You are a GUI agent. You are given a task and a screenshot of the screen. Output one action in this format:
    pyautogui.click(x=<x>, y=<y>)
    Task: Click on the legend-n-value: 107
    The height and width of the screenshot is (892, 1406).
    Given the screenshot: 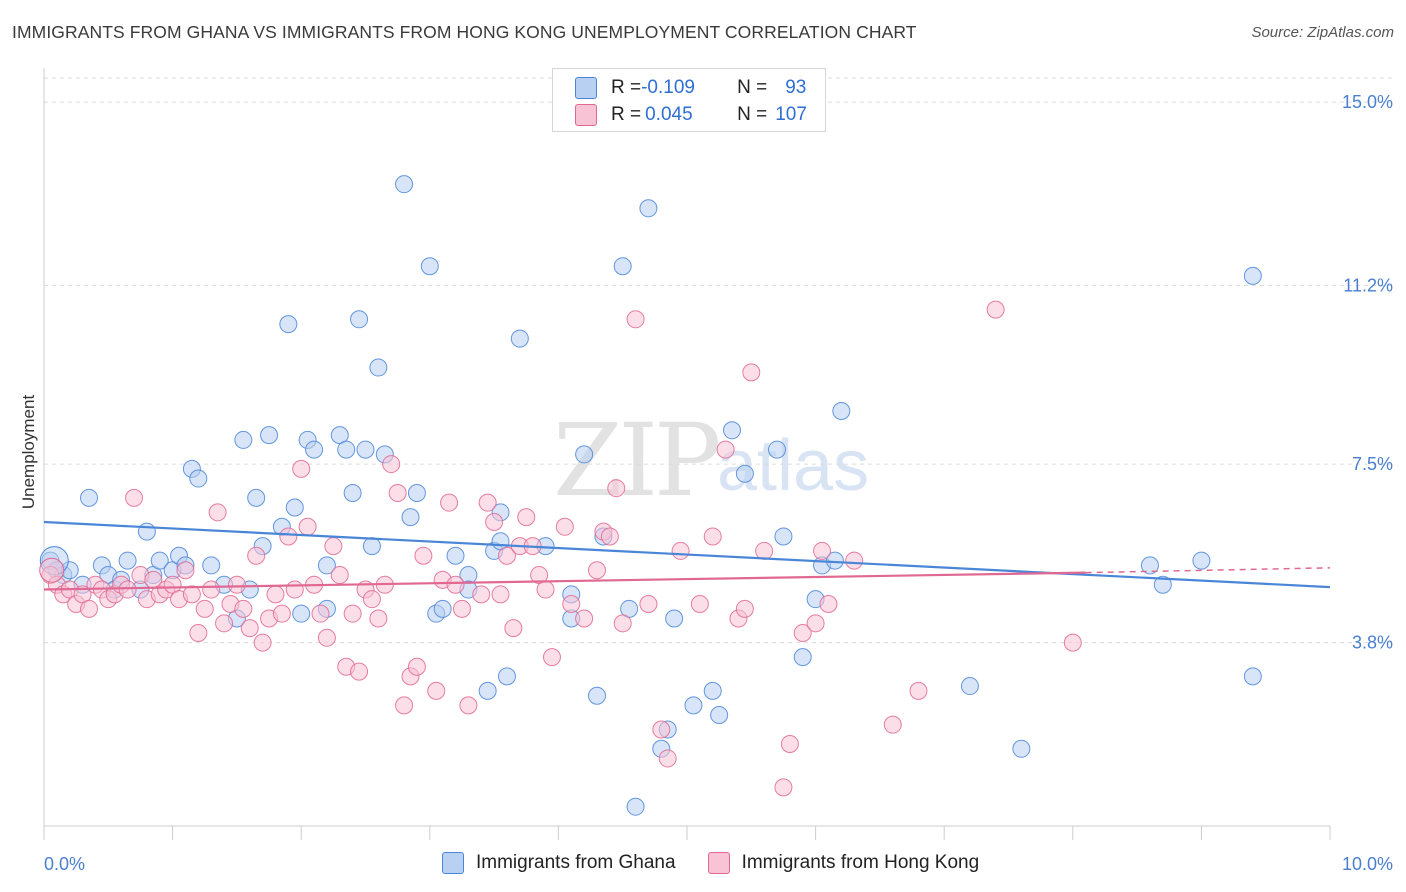 What is the action you would take?
    pyautogui.click(x=791, y=114)
    